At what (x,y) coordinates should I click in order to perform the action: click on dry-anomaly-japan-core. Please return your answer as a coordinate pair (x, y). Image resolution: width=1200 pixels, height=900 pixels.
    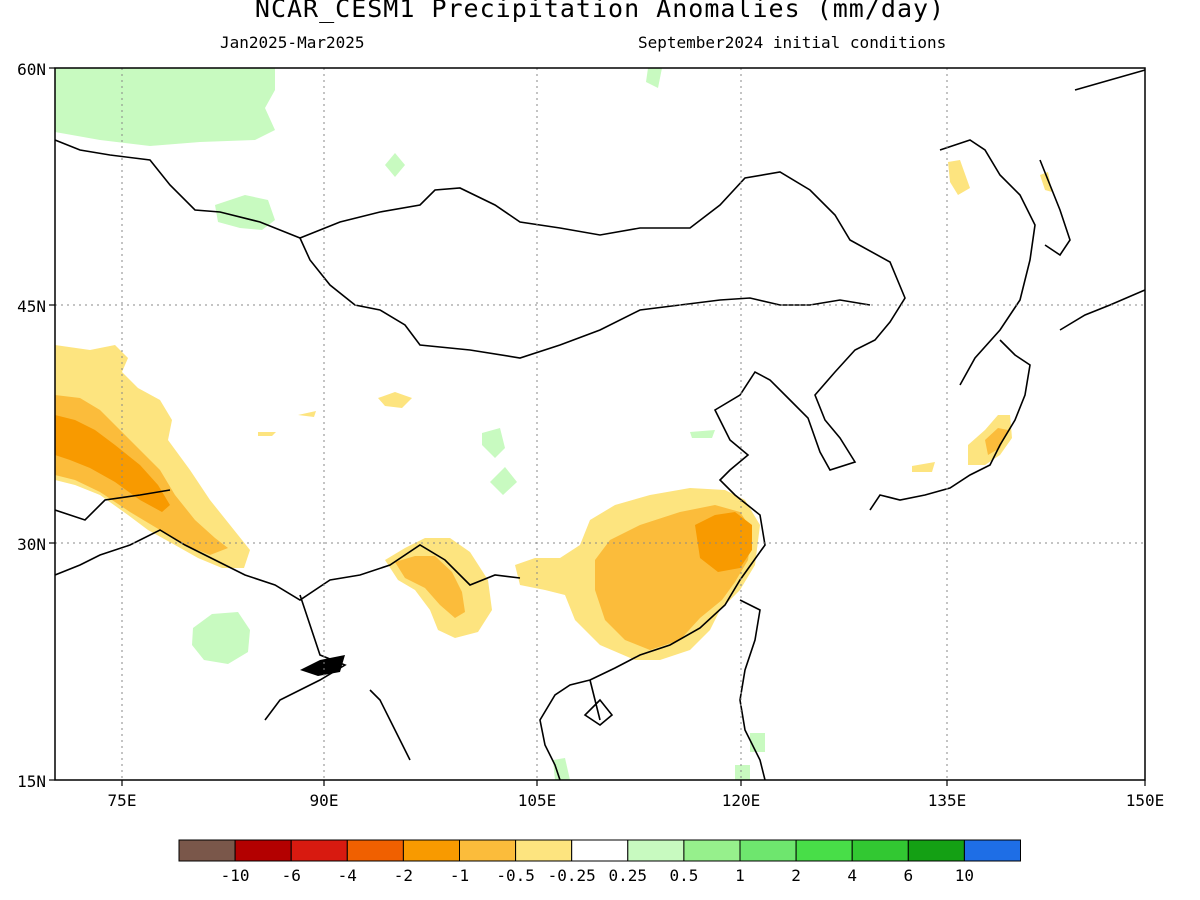
    Looking at the image, I should click on (996, 441).